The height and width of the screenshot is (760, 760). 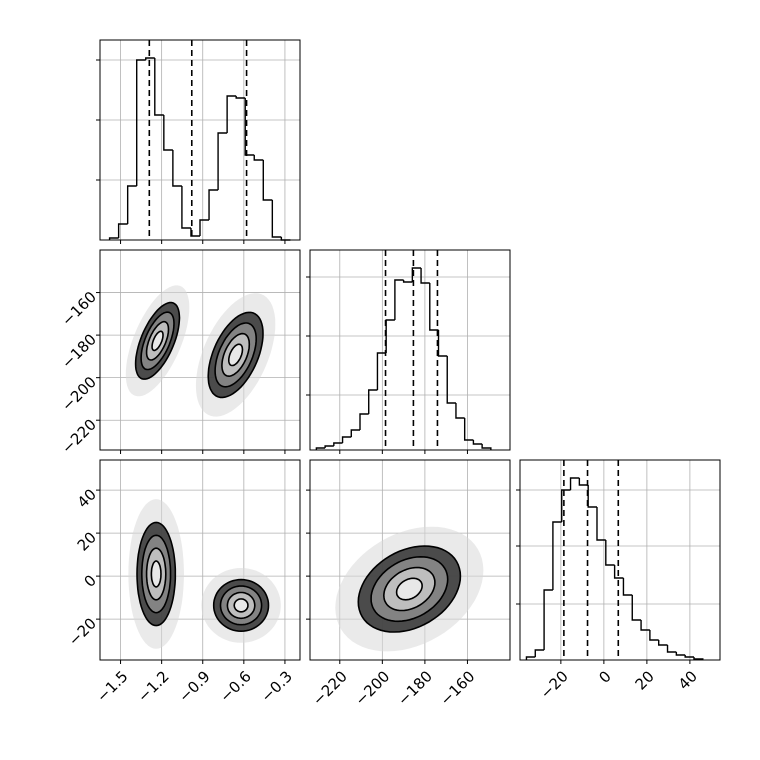 I want to click on x-tick-label: −0.9, so click(x=194, y=686).